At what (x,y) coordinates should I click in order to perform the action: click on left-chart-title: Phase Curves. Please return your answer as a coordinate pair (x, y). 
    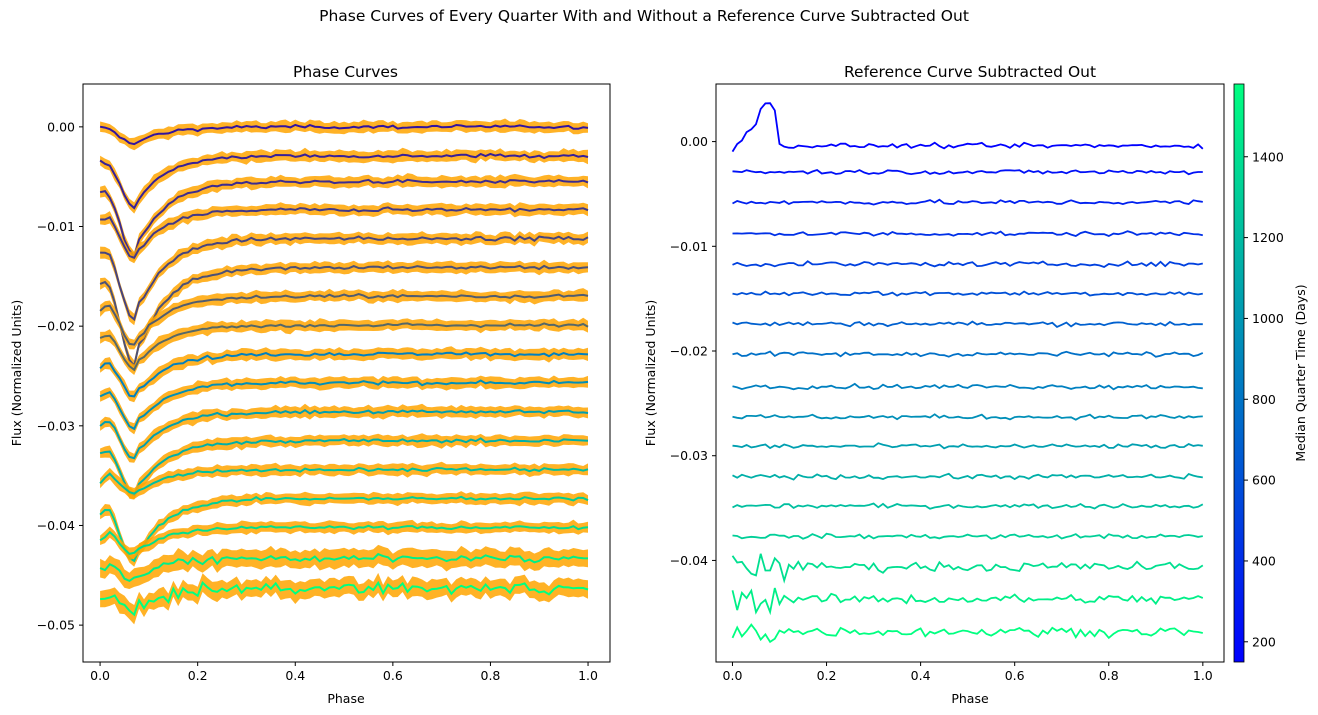
    Looking at the image, I should click on (345, 72).